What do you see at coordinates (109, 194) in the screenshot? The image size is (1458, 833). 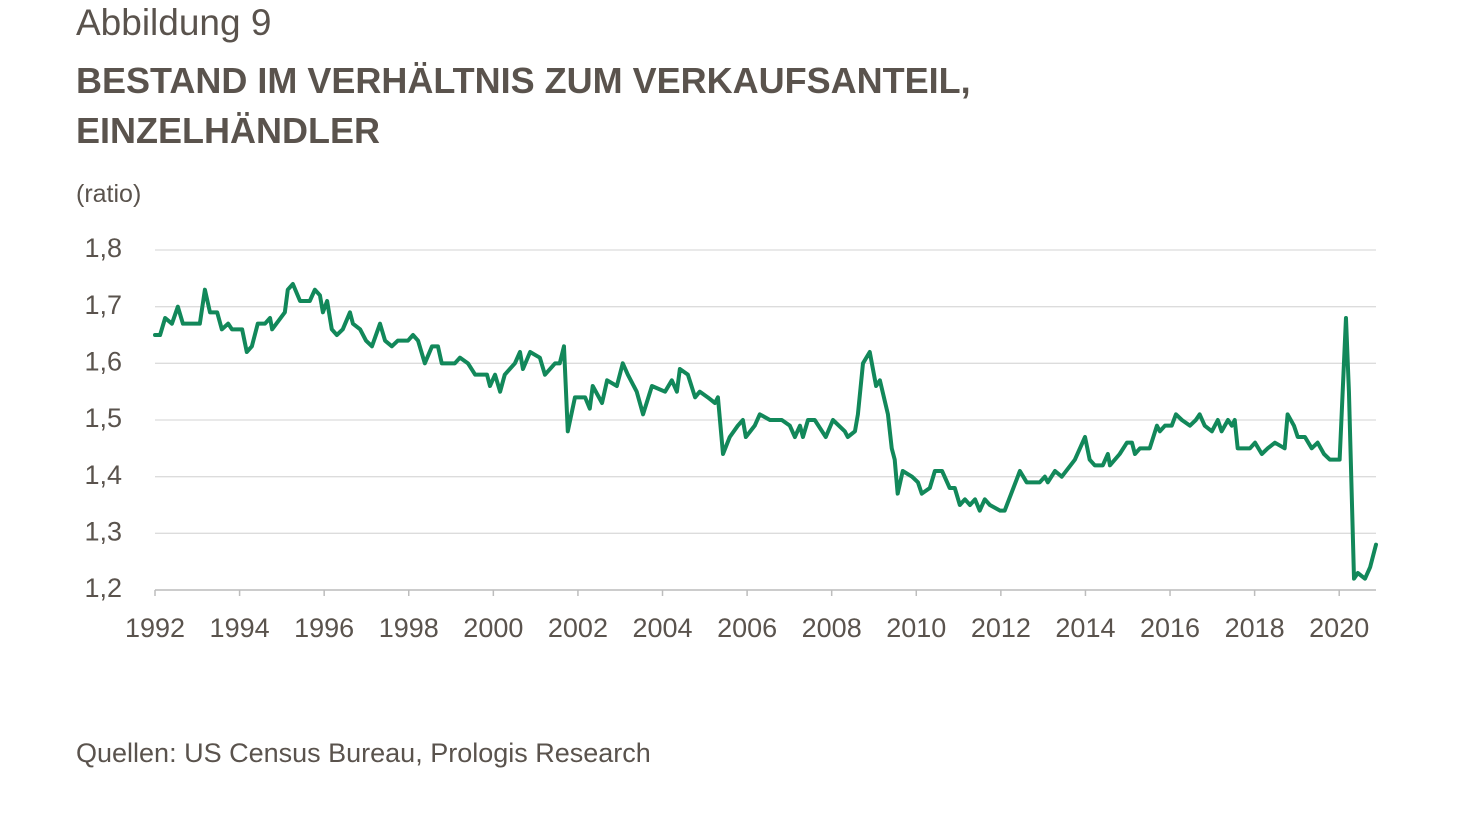 I see `y-axis-label: (ratio)` at bounding box center [109, 194].